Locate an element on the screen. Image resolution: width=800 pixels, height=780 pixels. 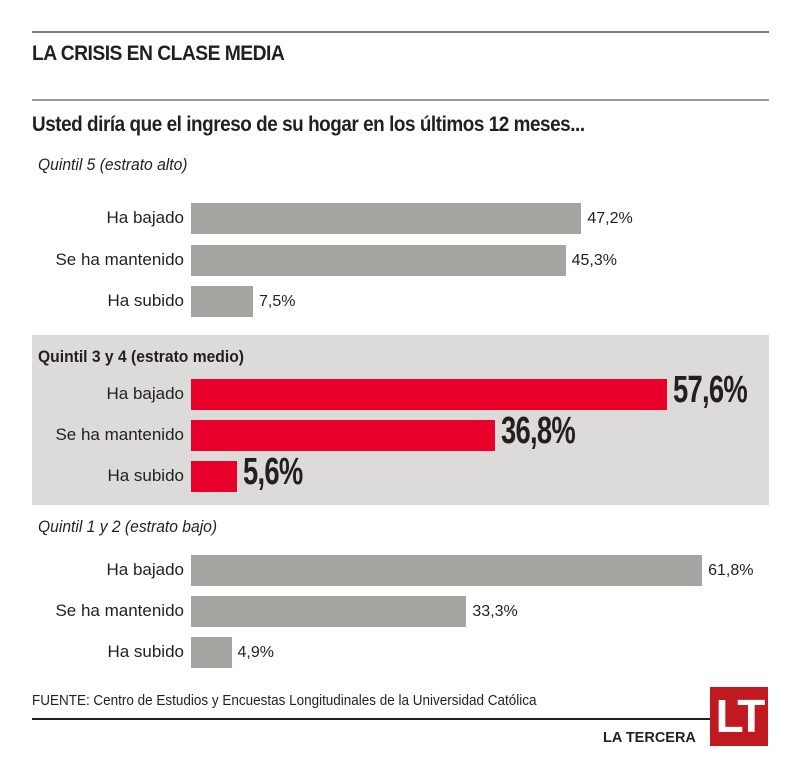
data-label: 57,6% is located at coordinates (710, 390).